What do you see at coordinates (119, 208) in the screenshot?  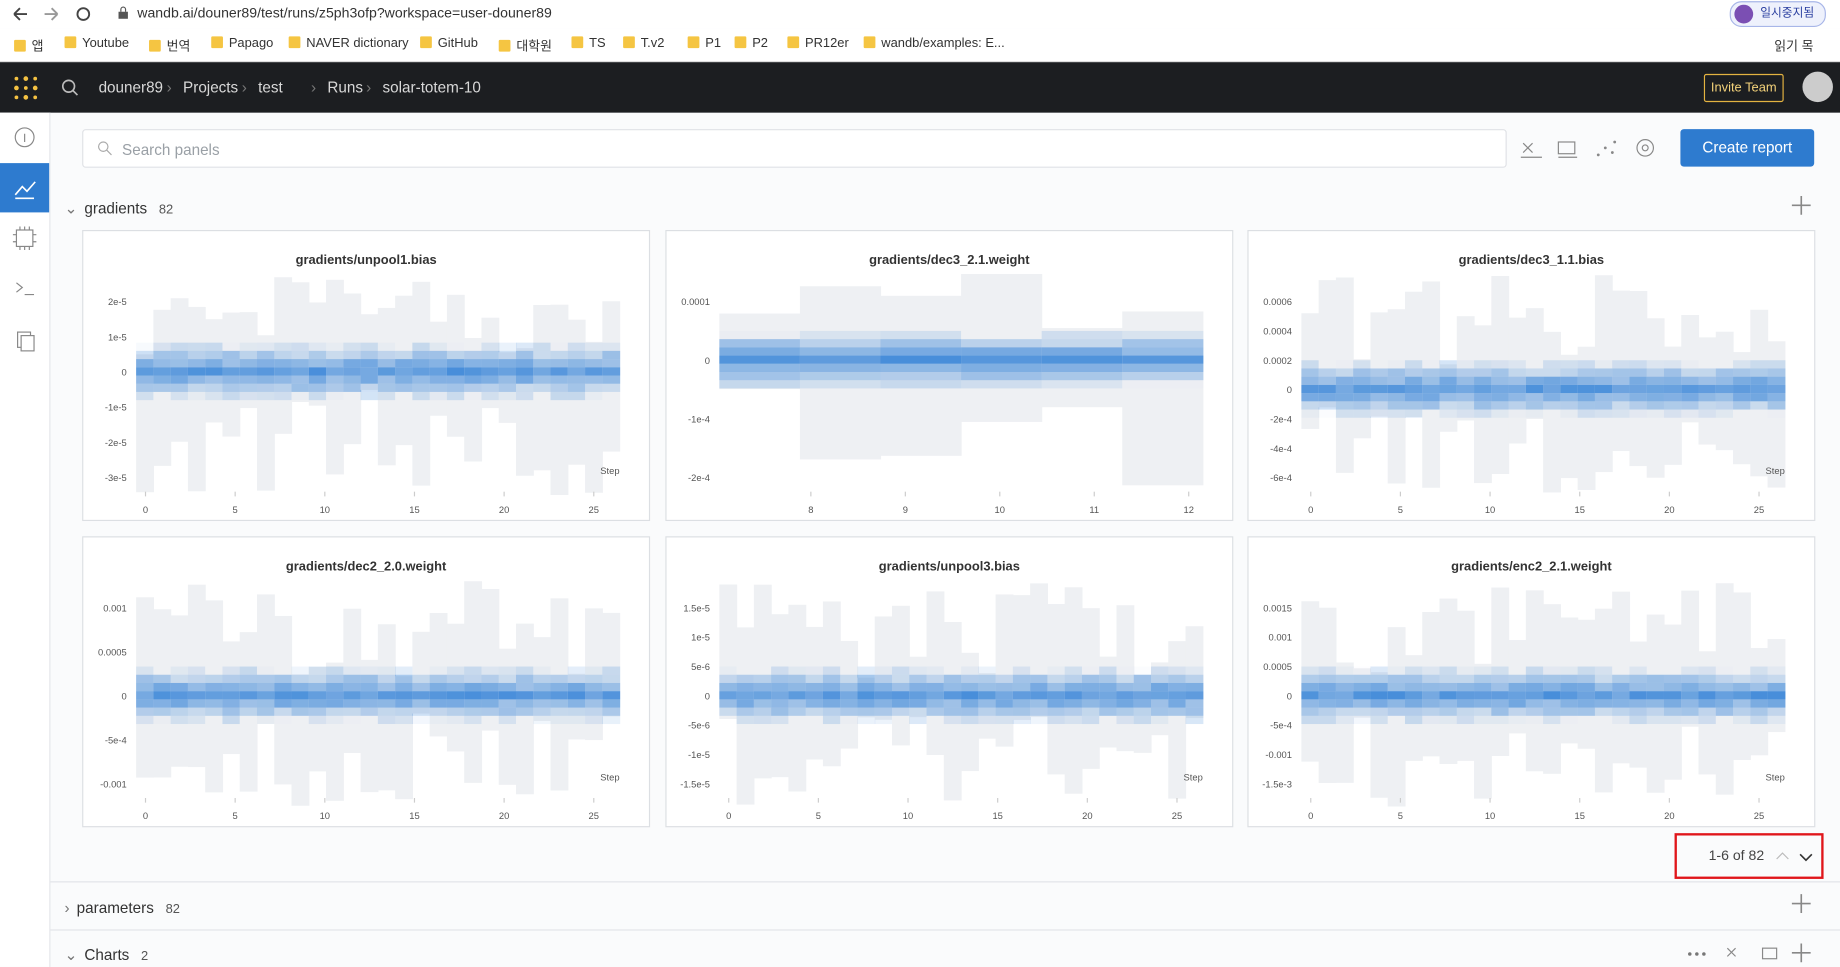 I see `section-header: ⌄ gradients 82` at bounding box center [119, 208].